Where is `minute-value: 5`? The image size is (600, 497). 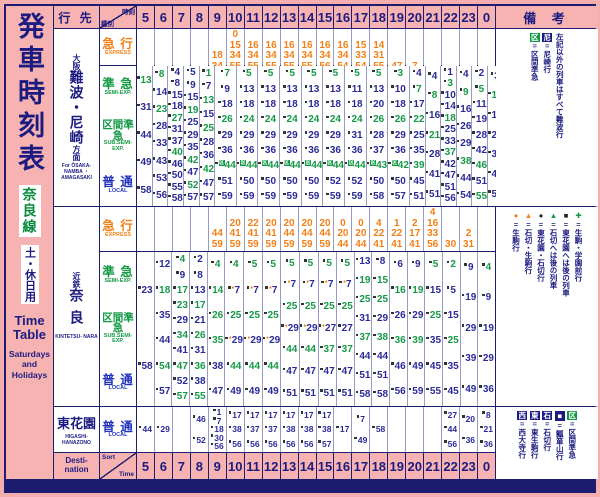 minute-value: 5 is located at coordinates (271, 265).